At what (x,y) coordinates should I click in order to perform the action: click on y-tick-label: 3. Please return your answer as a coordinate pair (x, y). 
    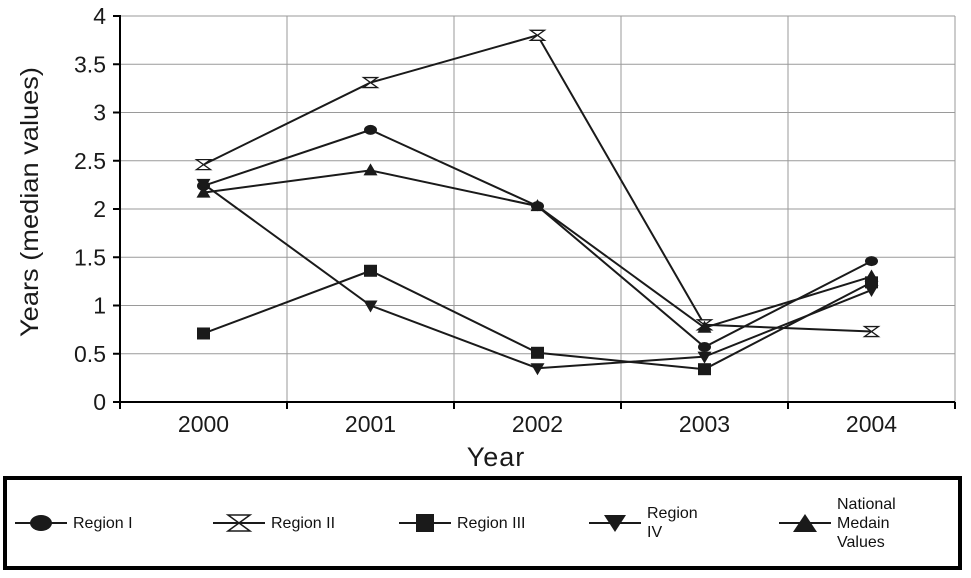
    Looking at the image, I should click on (99, 113).